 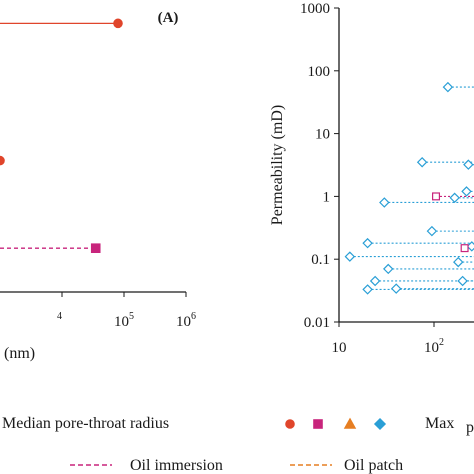 What do you see at coordinates (327, 197) in the screenshot?
I see `panel-b-y-tick-label: 1` at bounding box center [327, 197].